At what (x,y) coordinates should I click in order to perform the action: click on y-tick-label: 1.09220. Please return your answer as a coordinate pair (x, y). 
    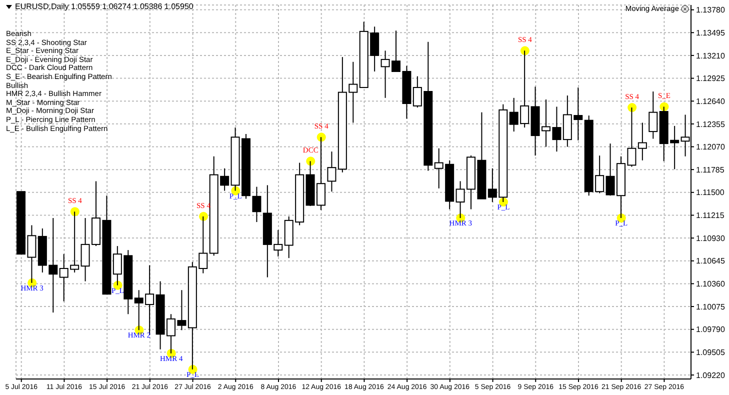
    Looking at the image, I should click on (711, 375).